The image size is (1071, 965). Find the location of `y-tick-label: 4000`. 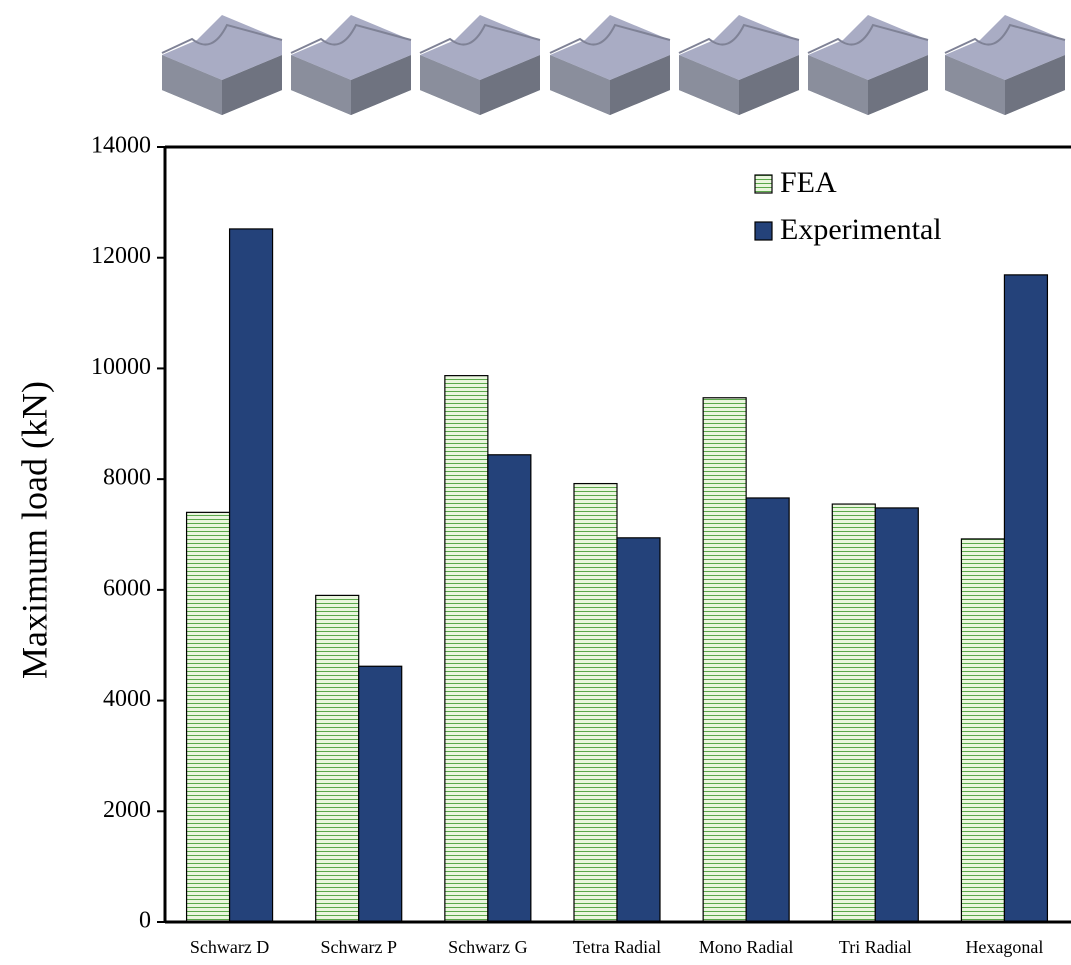

y-tick-label: 4000 is located at coordinates (127, 699).